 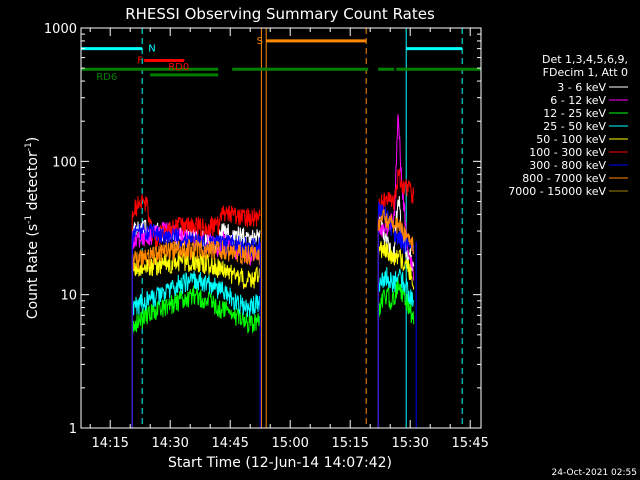 What do you see at coordinates (567, 152) in the screenshot?
I see `legend-label: 100 - 300 keV` at bounding box center [567, 152].